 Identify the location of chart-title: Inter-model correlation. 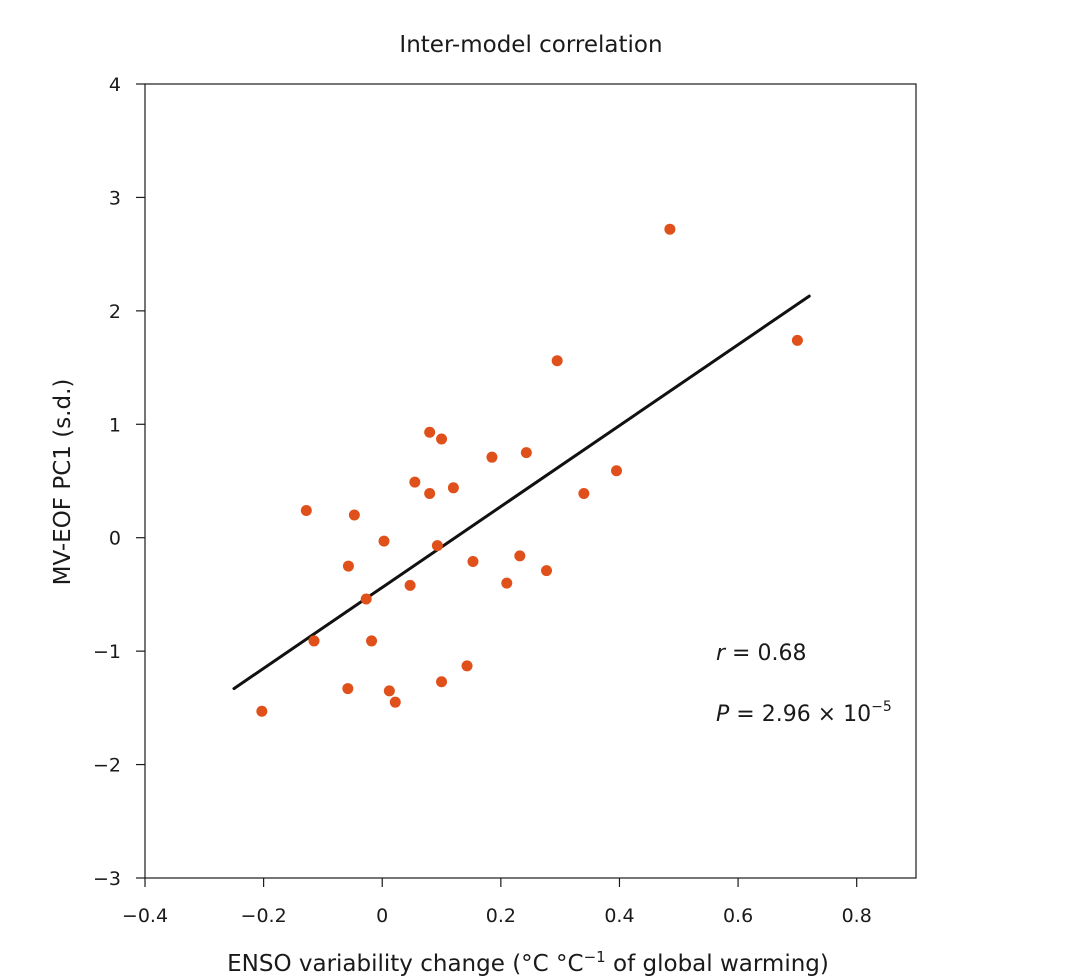
(530, 45).